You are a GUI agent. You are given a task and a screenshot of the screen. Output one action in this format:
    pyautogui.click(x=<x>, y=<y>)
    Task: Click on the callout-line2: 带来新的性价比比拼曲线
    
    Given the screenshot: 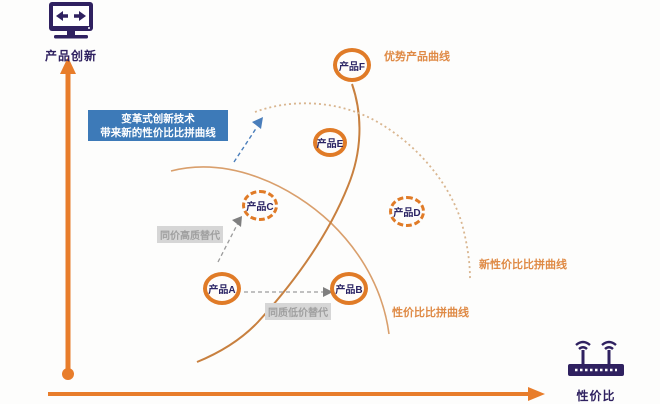 What is the action you would take?
    pyautogui.click(x=158, y=132)
    